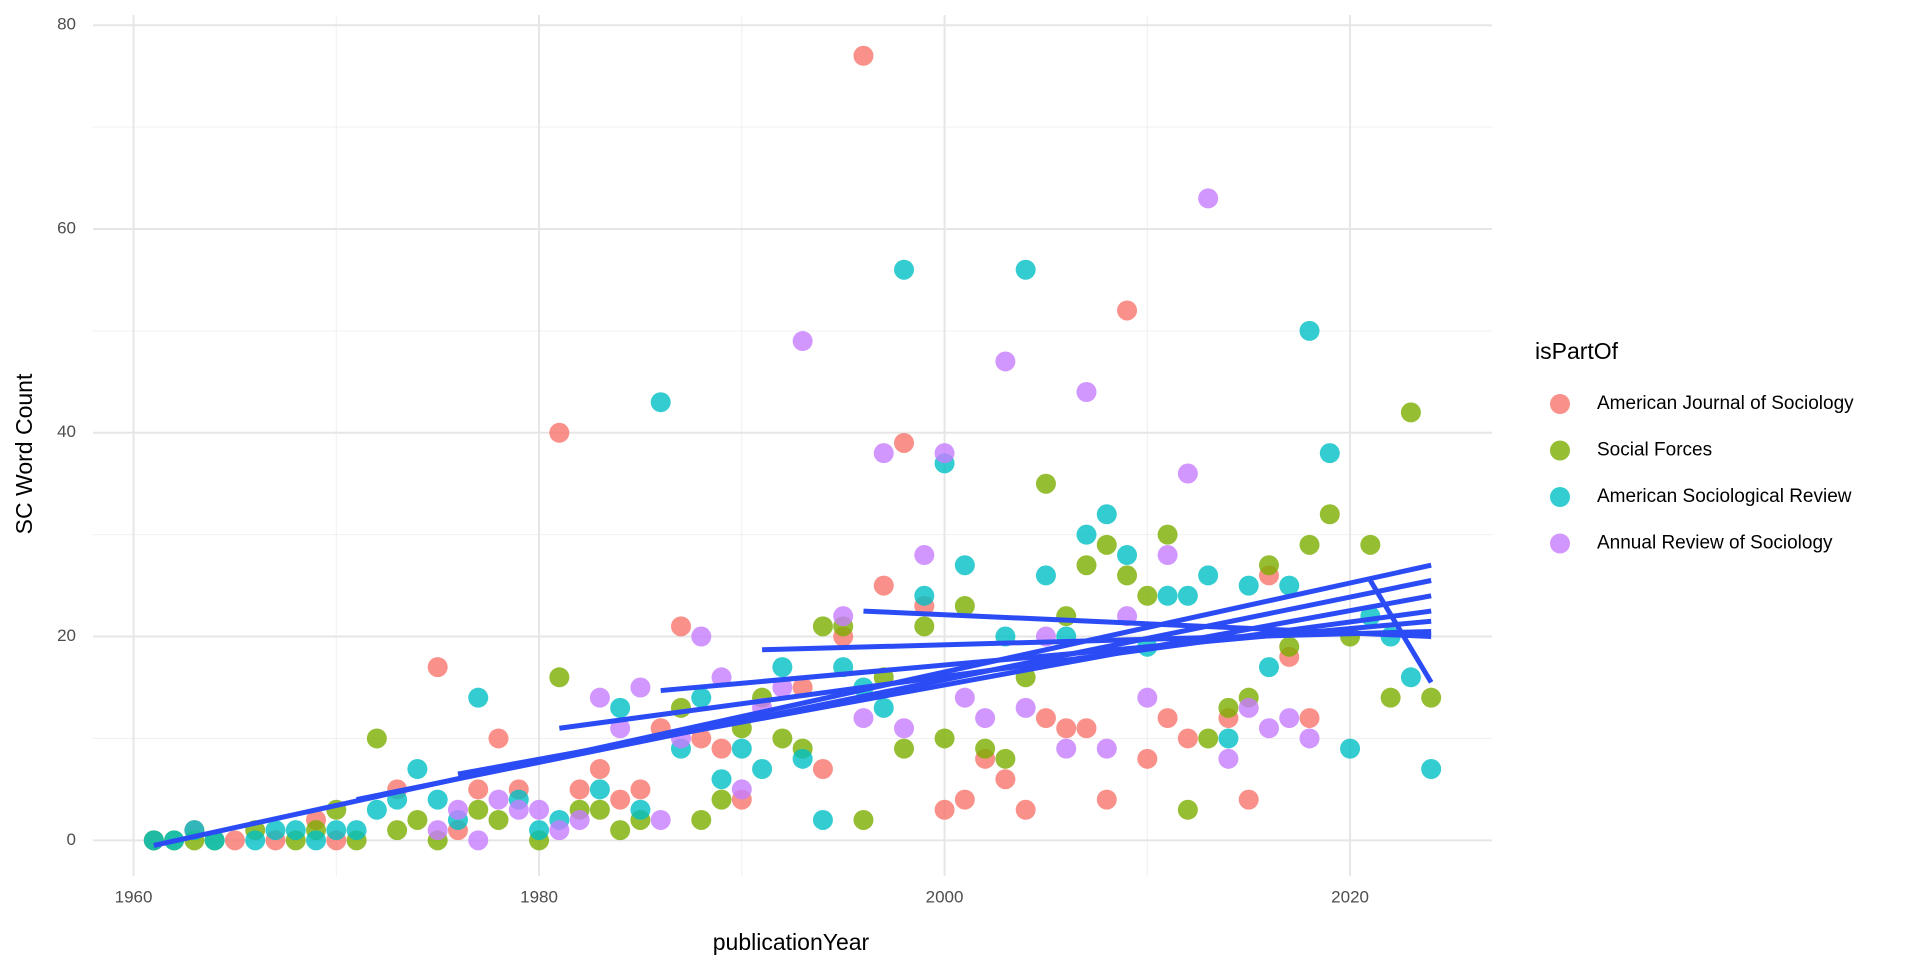 This screenshot has width=1920, height=960. I want to click on y-tick-label: 20, so click(66, 635).